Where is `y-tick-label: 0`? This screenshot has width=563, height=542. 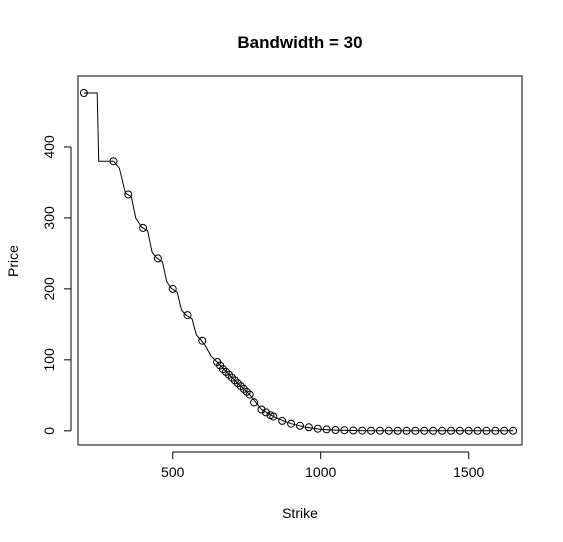
y-tick-label: 0 is located at coordinates (49, 431).